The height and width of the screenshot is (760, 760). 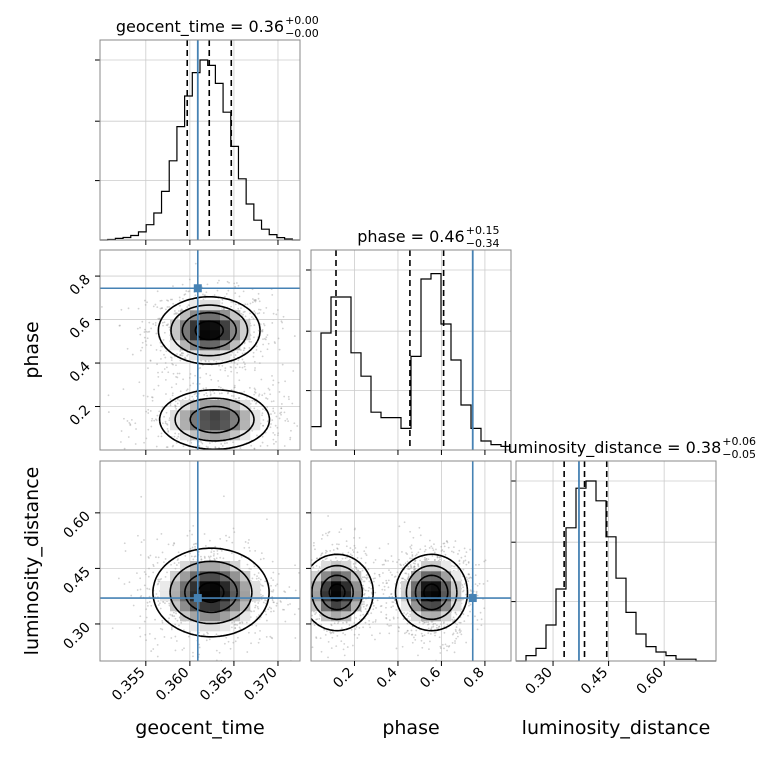 I want to click on panel-plot-area, so click(x=204, y=350).